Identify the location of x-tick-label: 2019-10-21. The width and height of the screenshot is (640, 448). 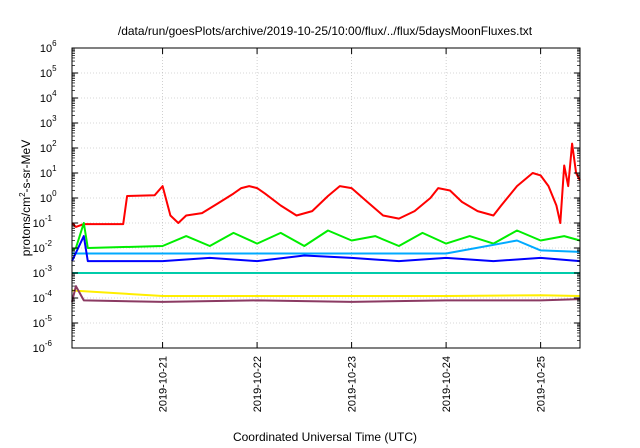
(164, 384).